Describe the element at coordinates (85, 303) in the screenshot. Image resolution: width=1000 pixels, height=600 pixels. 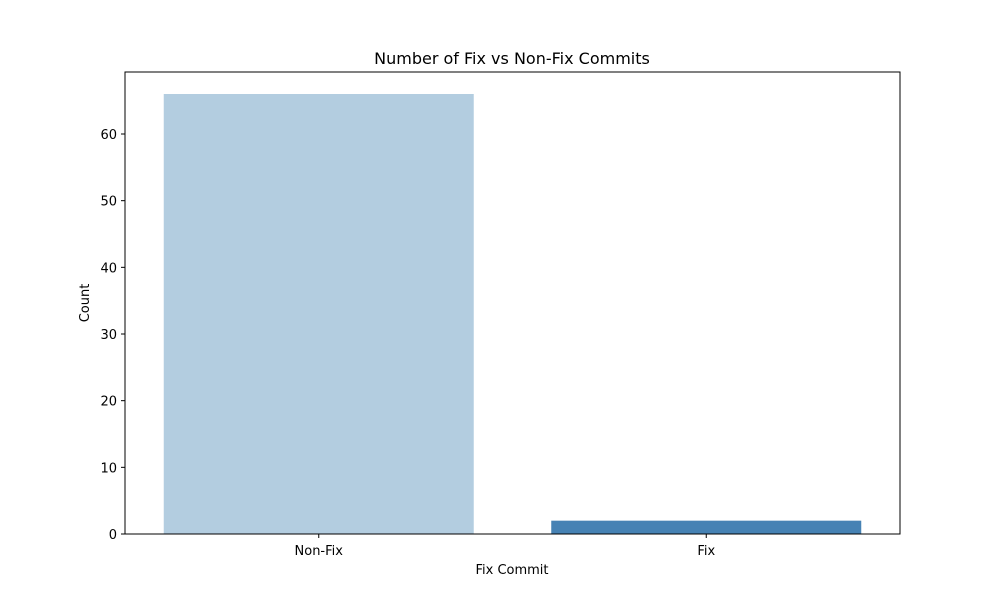
I see `y-axis-label: Count` at that location.